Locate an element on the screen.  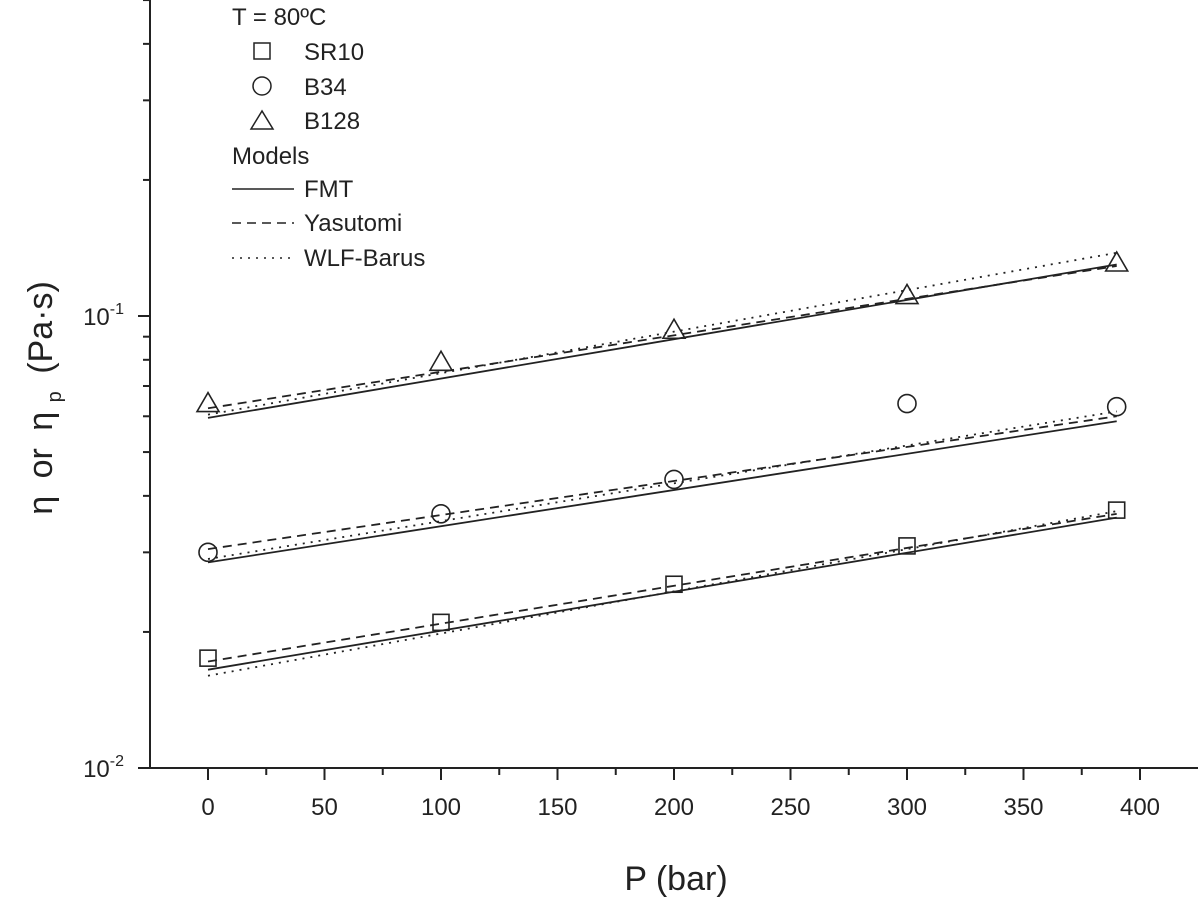
legend-label-fmt: FMT is located at coordinates (329, 189).